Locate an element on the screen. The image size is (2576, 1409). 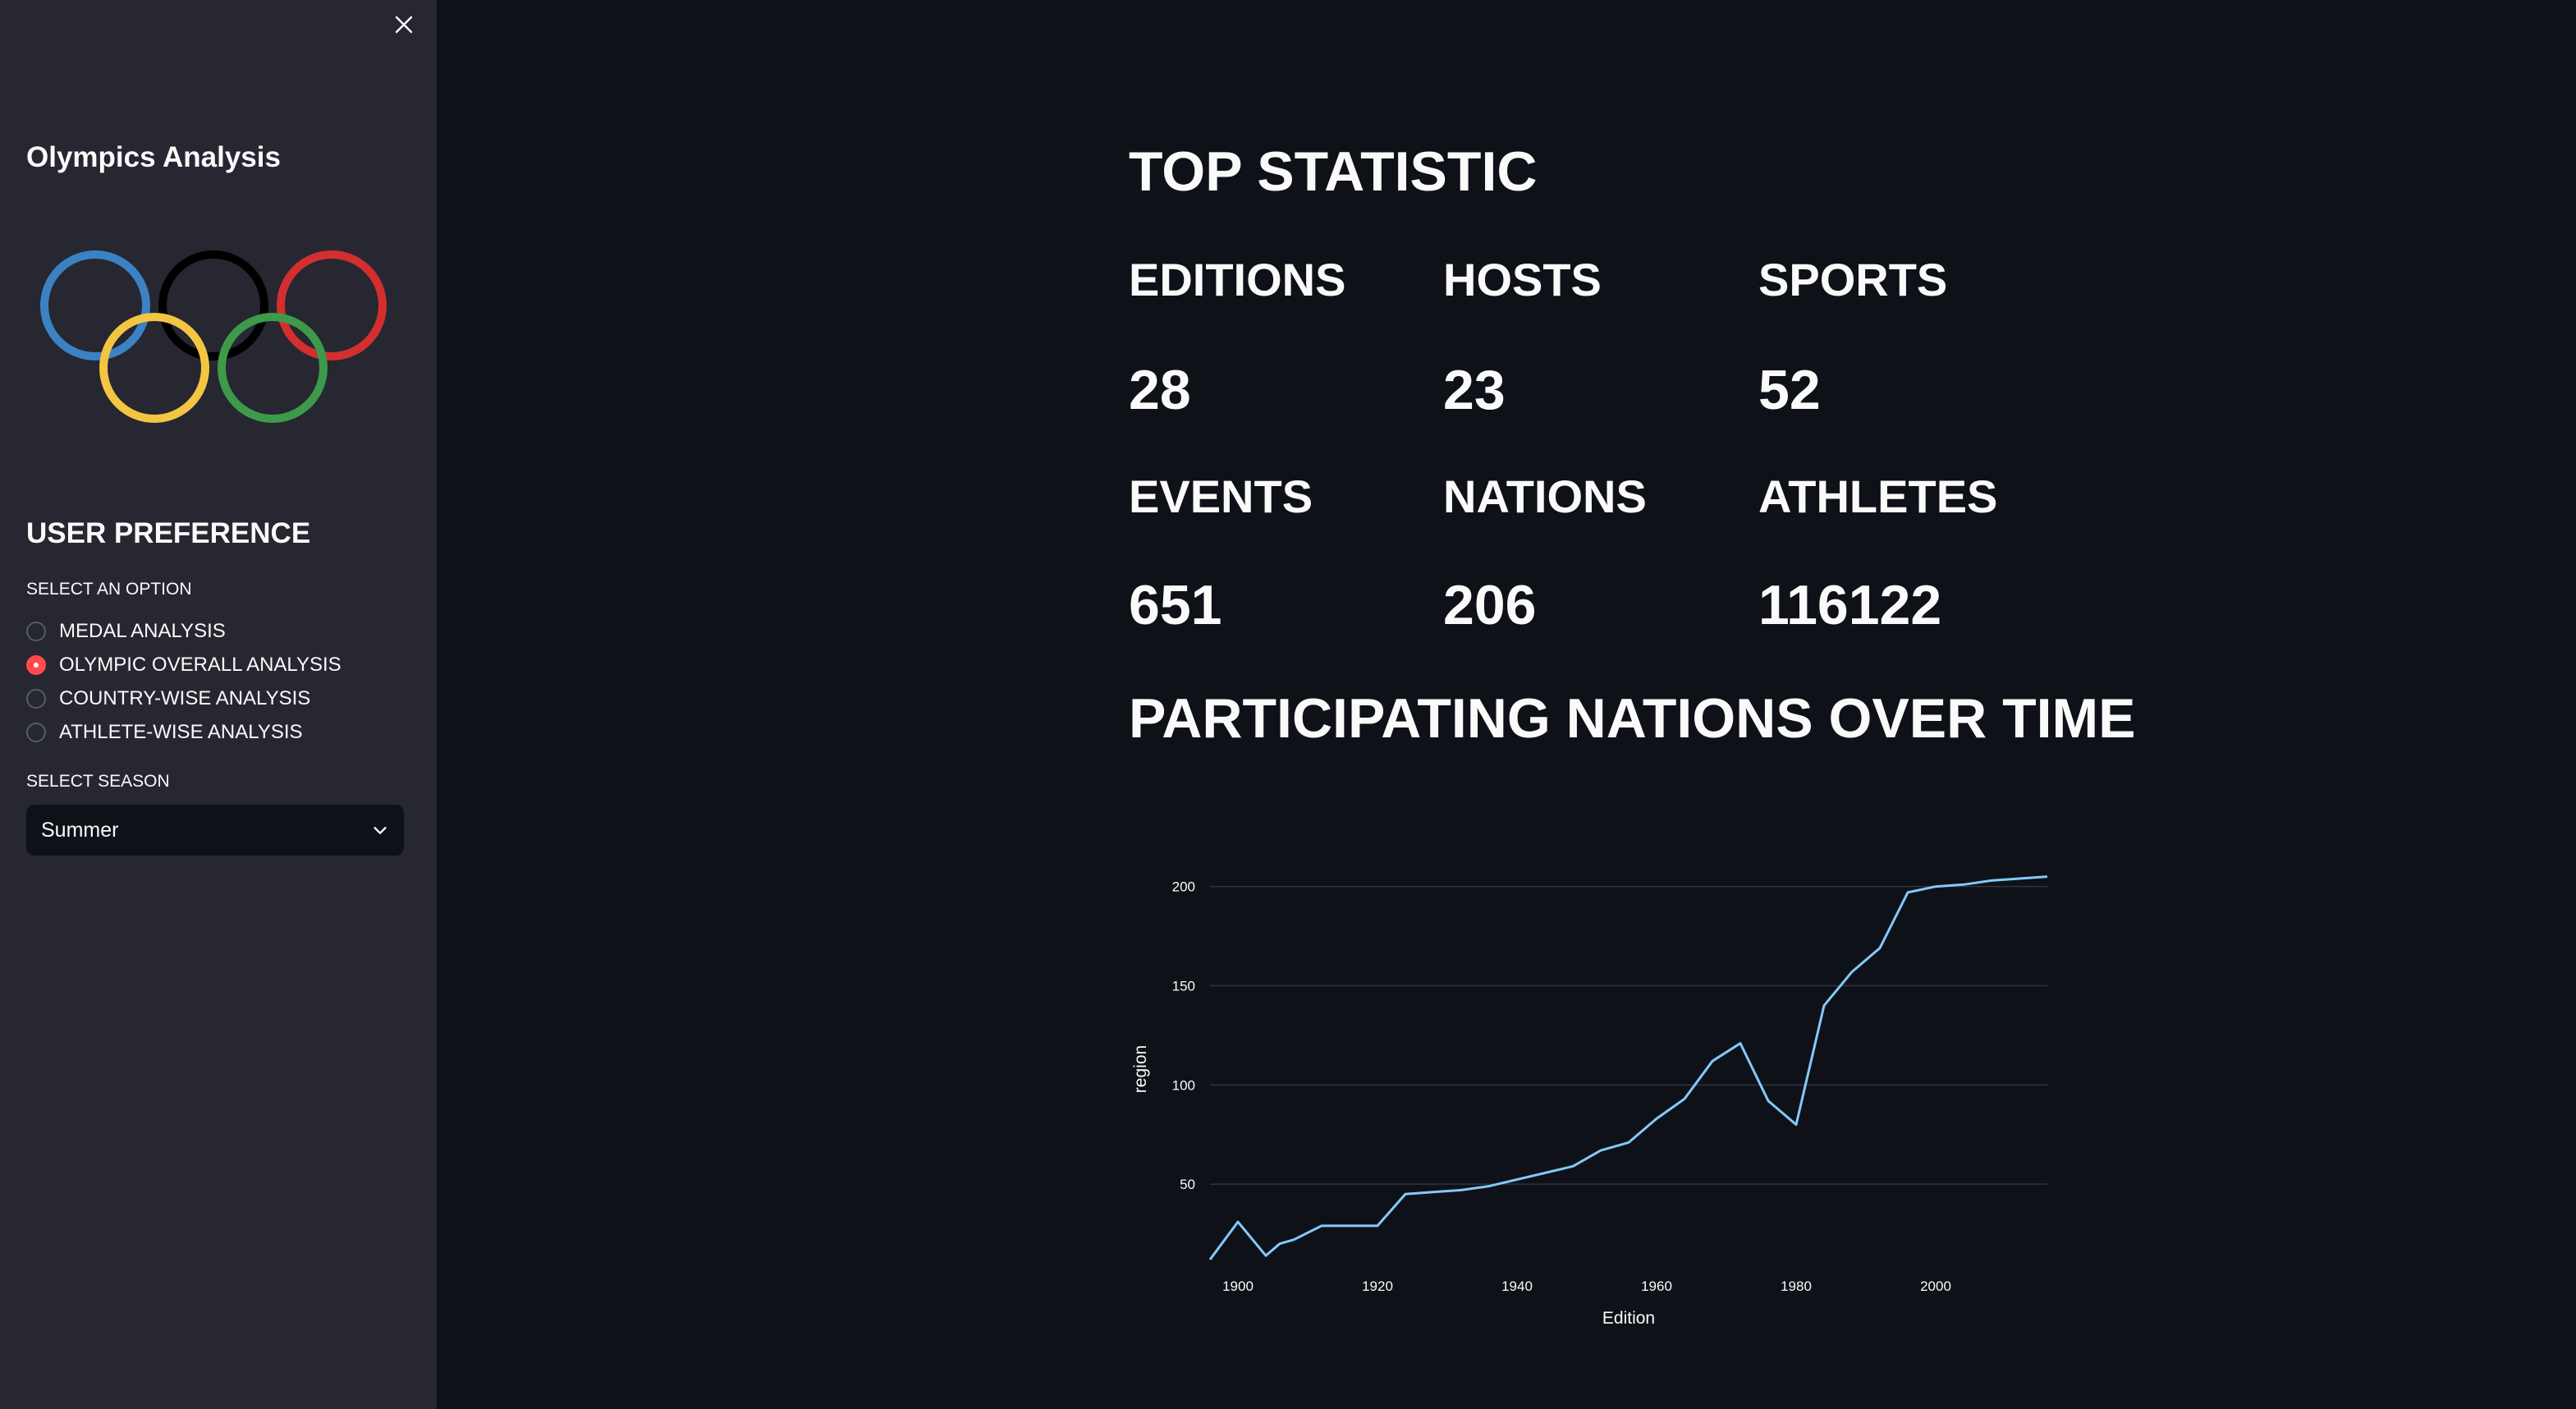
stat-value-hosts: 23 is located at coordinates (1475, 390).